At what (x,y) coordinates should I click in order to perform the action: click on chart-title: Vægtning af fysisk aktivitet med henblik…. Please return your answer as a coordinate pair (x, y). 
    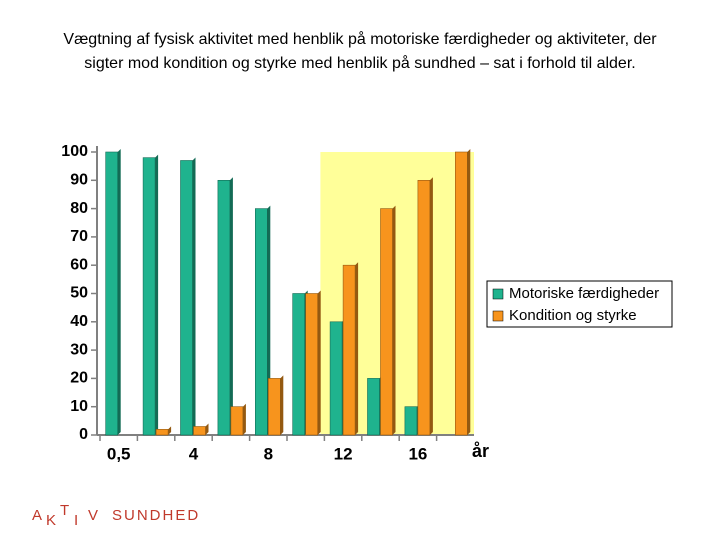
    Looking at the image, I should click on (360, 51).